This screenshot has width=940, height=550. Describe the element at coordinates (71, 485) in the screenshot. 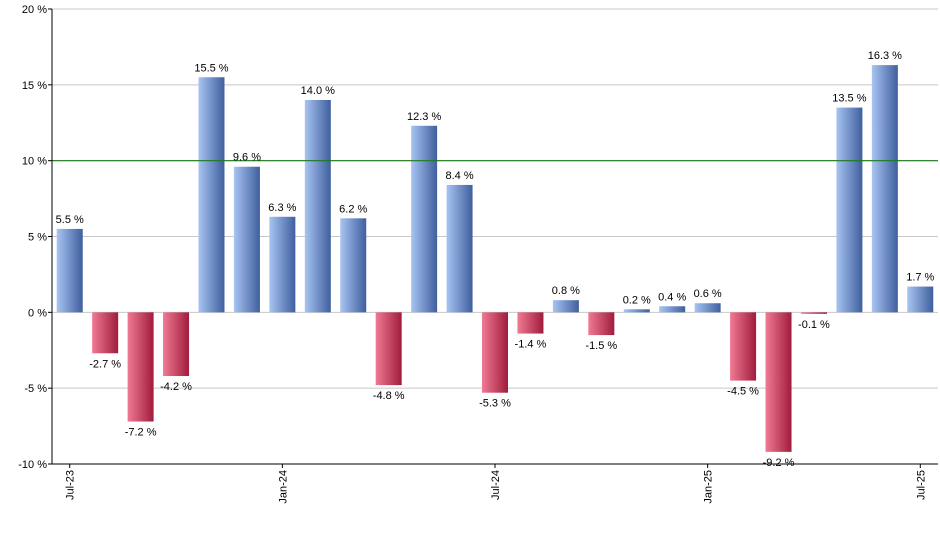

I see `x-tick-label: Jul-23` at that location.